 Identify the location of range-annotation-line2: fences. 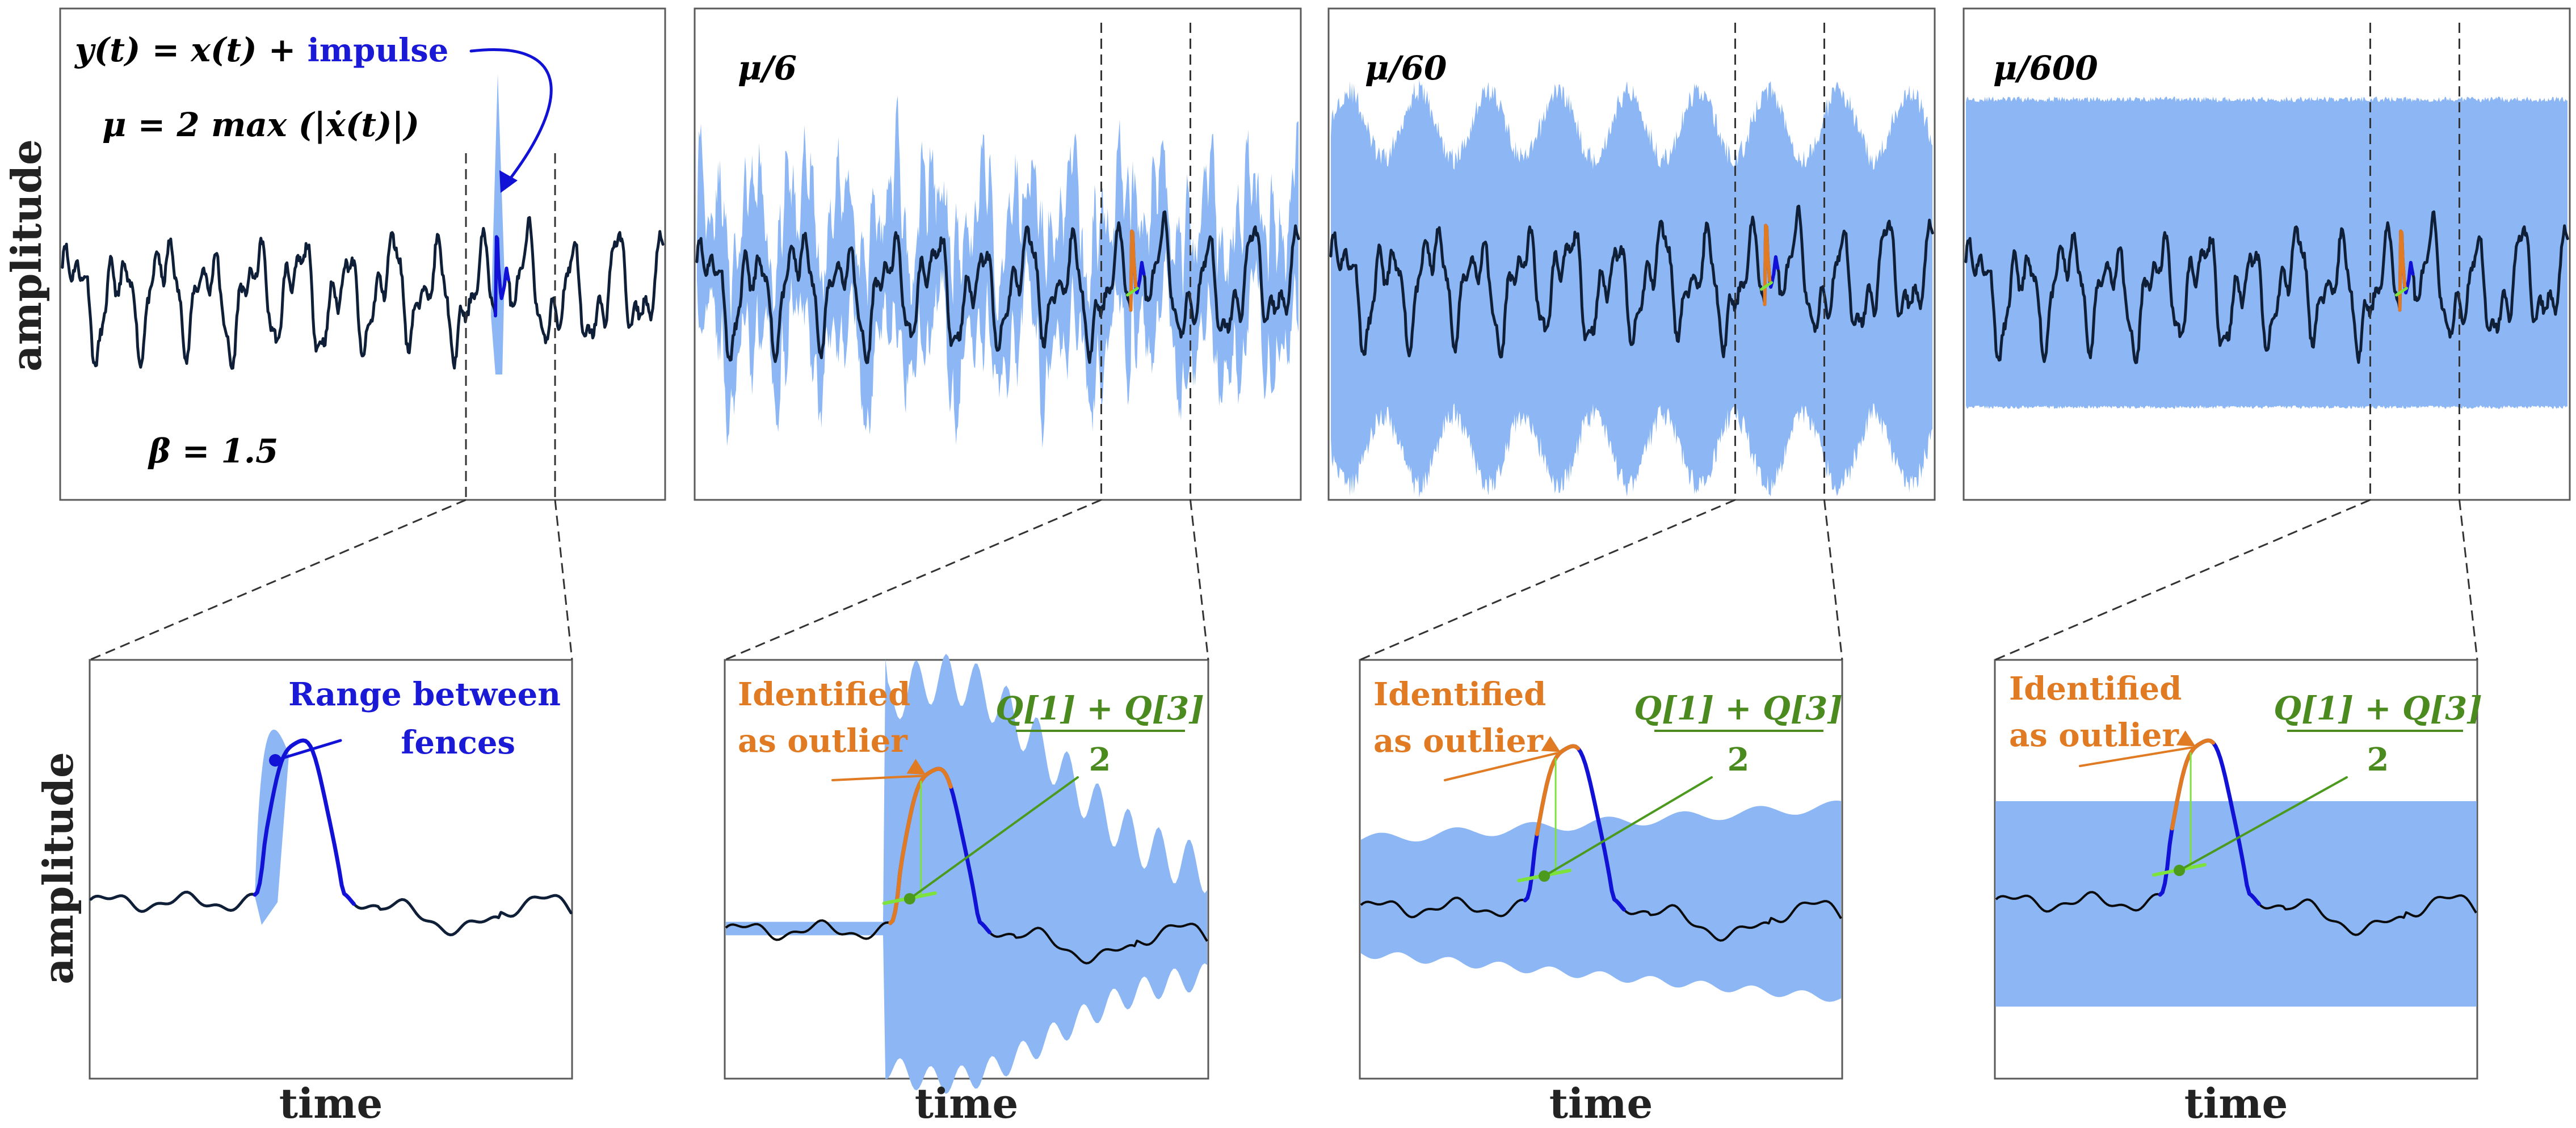
(458, 743).